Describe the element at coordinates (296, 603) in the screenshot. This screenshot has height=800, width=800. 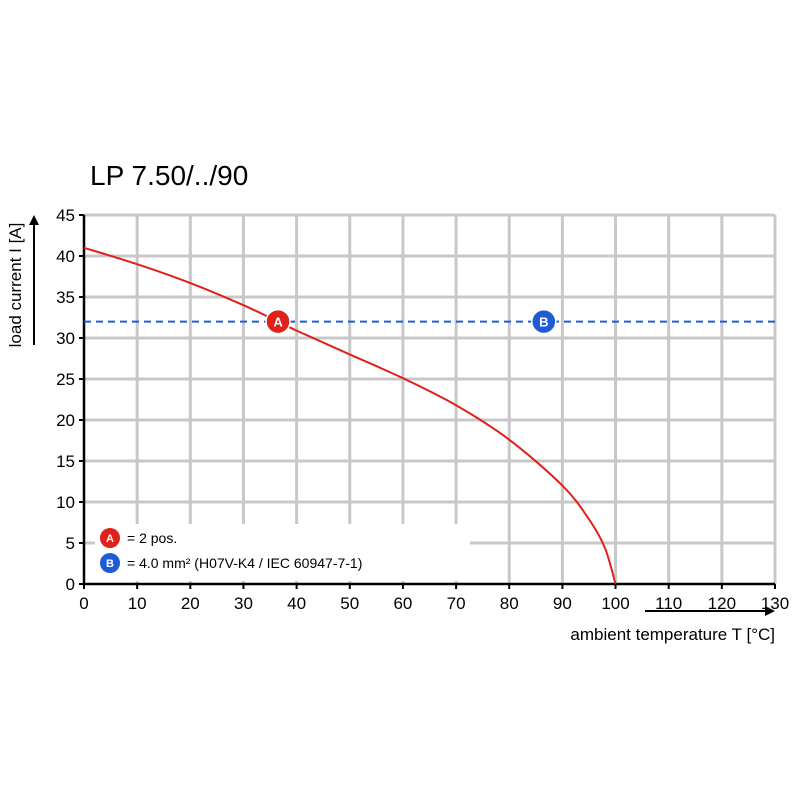
I see `x-tick-label: 40` at that location.